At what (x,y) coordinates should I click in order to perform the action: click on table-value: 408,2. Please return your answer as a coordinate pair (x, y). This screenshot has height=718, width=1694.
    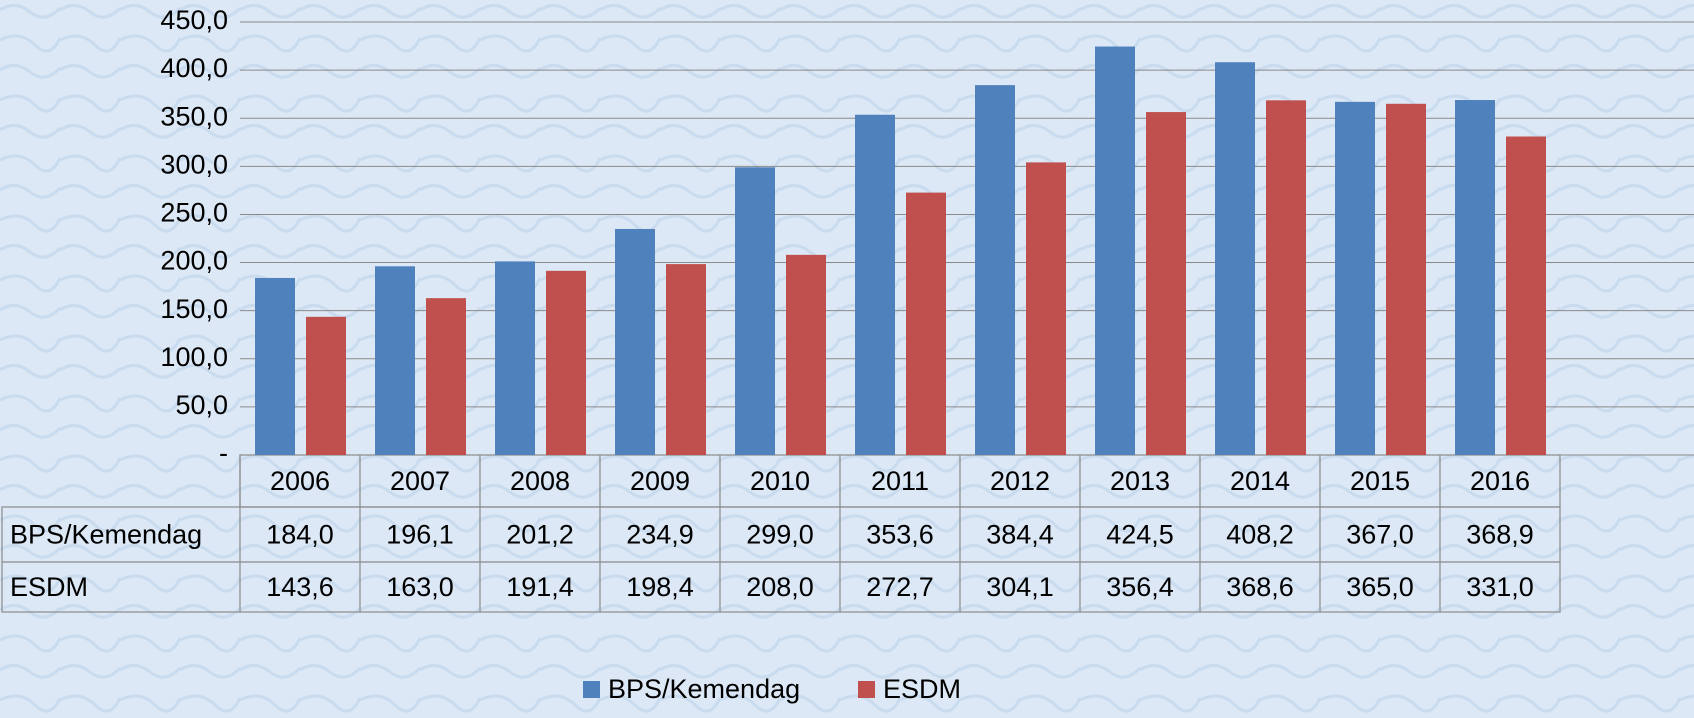
    Looking at the image, I should click on (1260, 535).